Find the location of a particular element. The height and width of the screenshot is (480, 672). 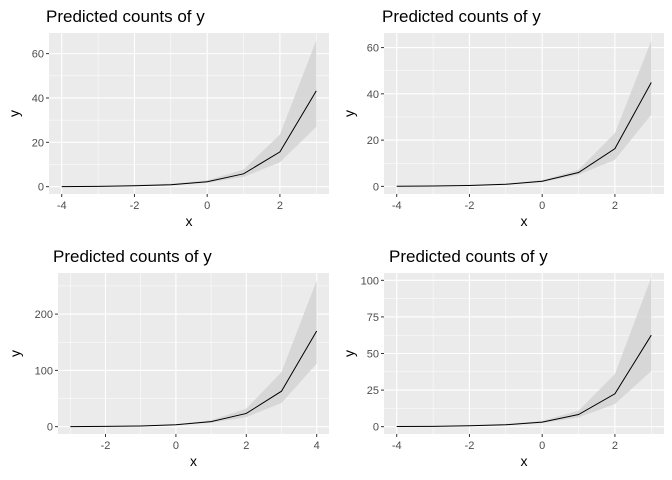

y-tick-label: 50 is located at coordinates (373, 355).